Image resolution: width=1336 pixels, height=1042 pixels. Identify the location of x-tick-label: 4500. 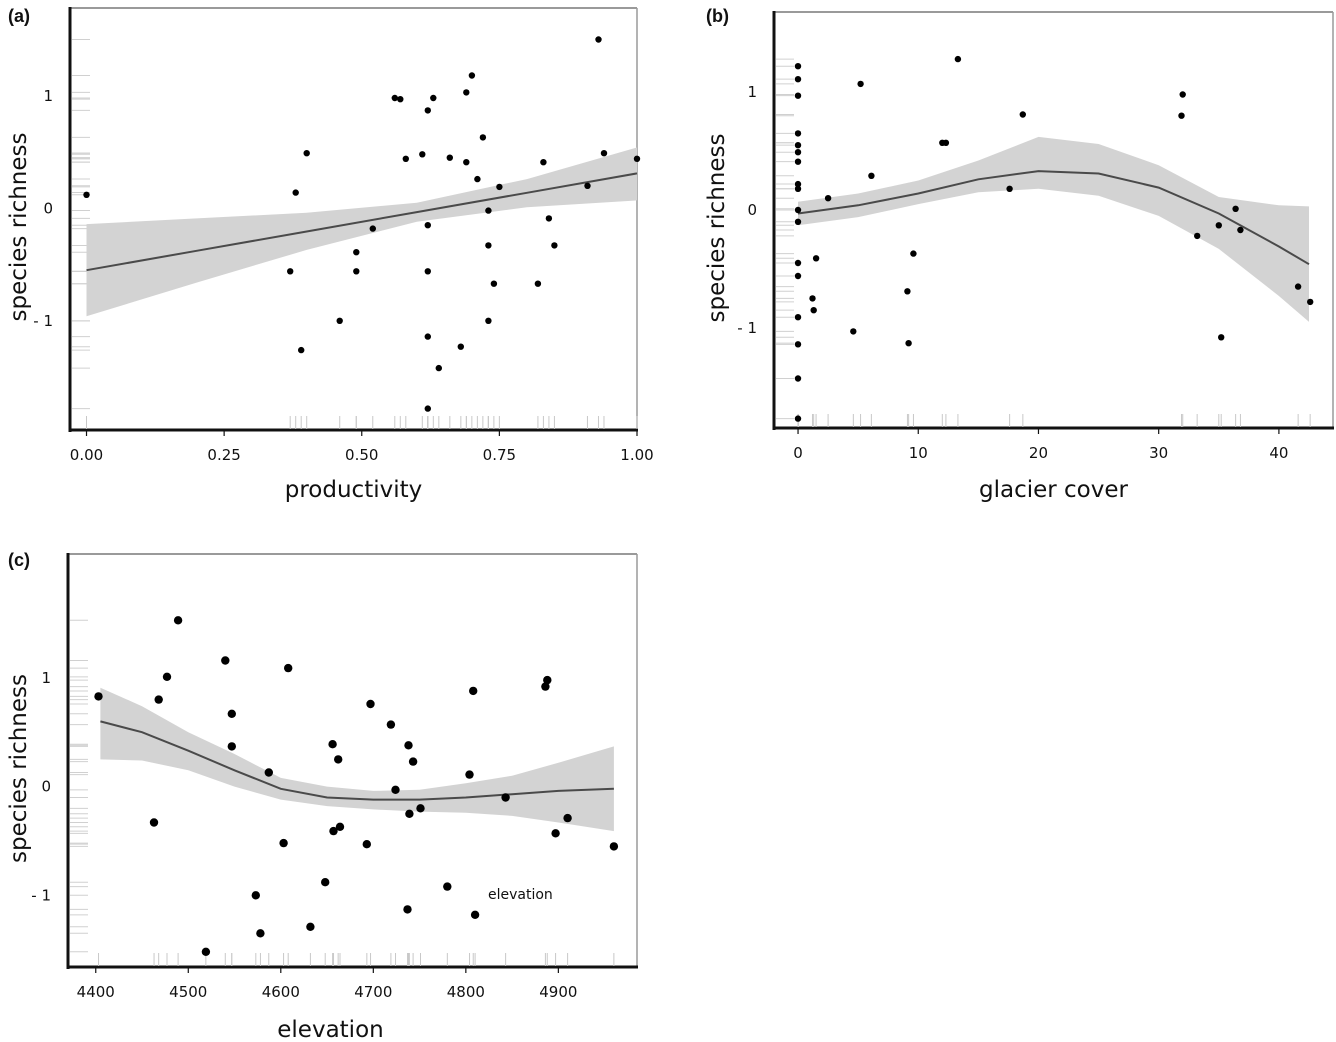
(188, 992).